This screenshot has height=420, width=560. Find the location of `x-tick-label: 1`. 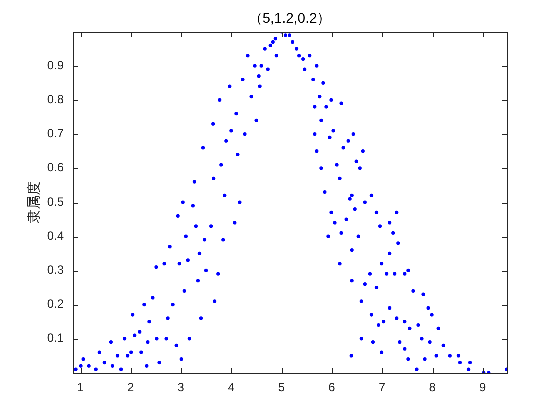

x-tick-label: 1 is located at coordinates (80, 387).